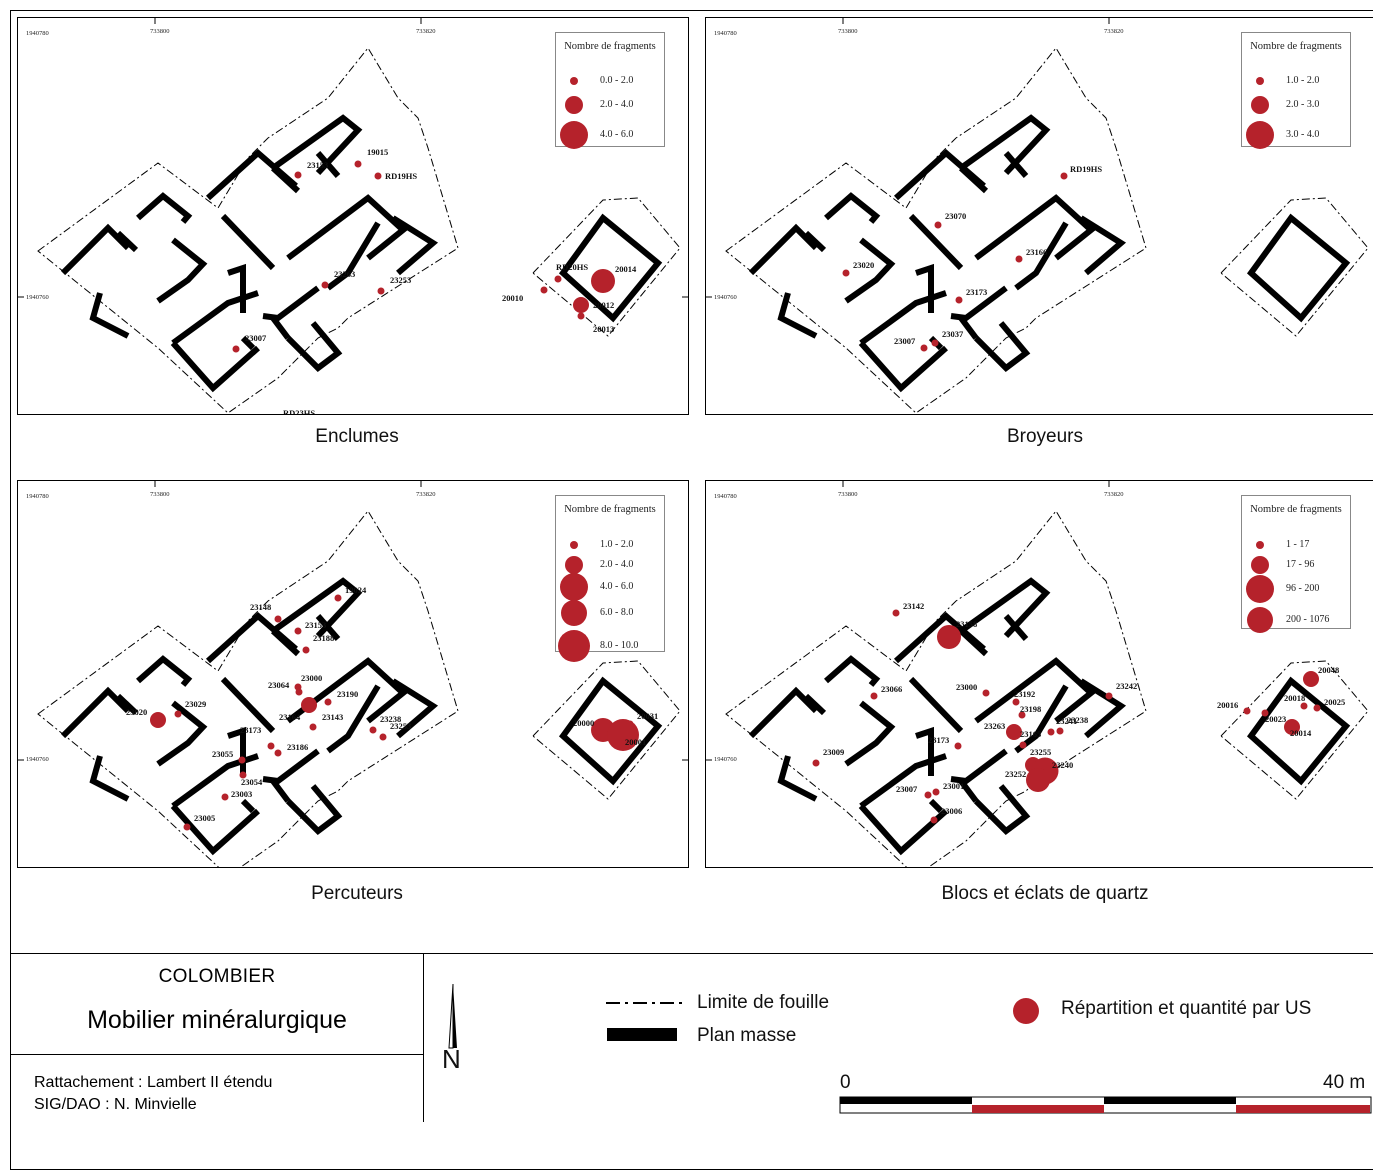 This screenshot has width=1373, height=1170. What do you see at coordinates (610, 268) in the screenshot?
I see `wall-building-east` at bounding box center [610, 268].